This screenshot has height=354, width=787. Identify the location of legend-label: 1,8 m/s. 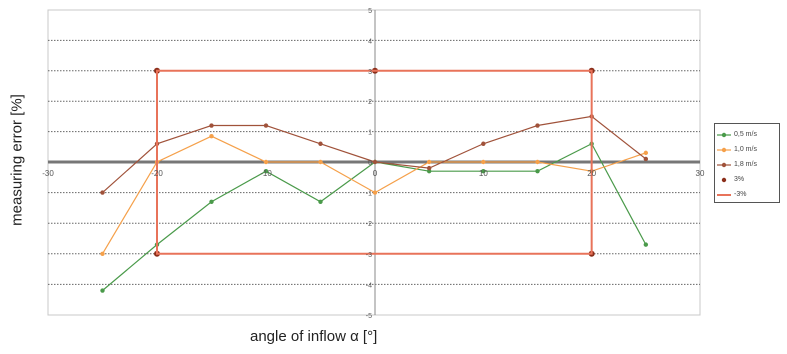
(745, 164).